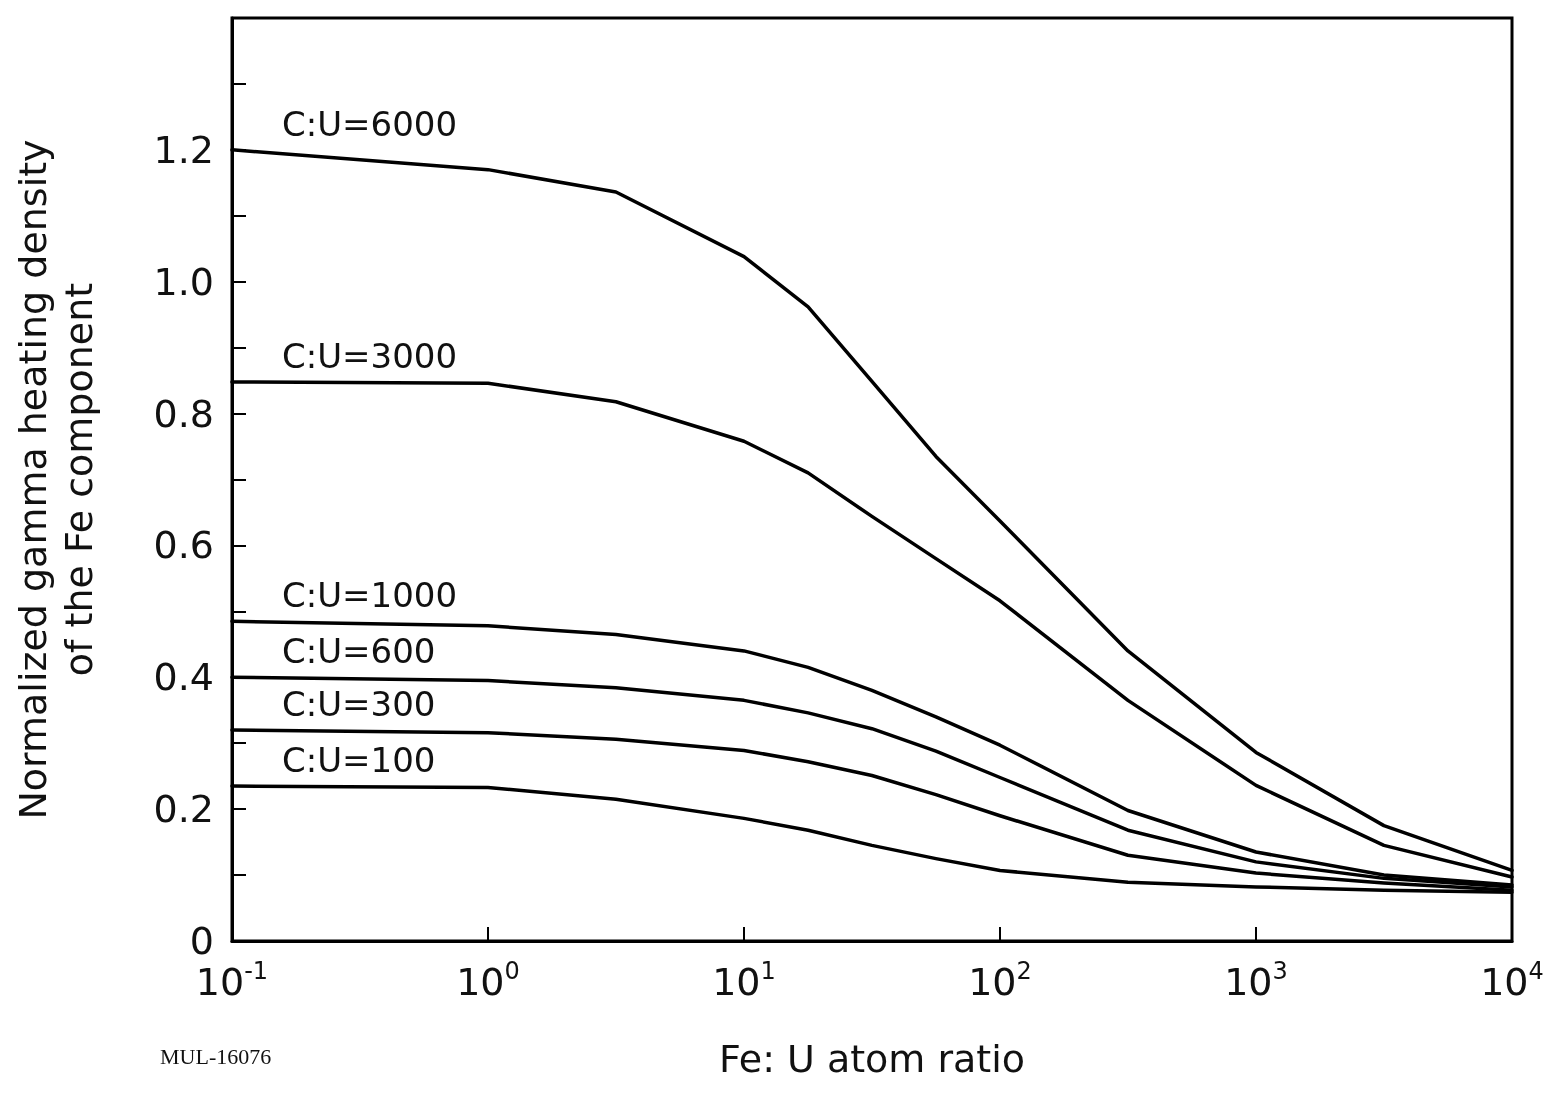 The width and height of the screenshot is (1556, 1098). What do you see at coordinates (183, 413) in the screenshot?
I see `y-tick-label: 0.8` at bounding box center [183, 413].